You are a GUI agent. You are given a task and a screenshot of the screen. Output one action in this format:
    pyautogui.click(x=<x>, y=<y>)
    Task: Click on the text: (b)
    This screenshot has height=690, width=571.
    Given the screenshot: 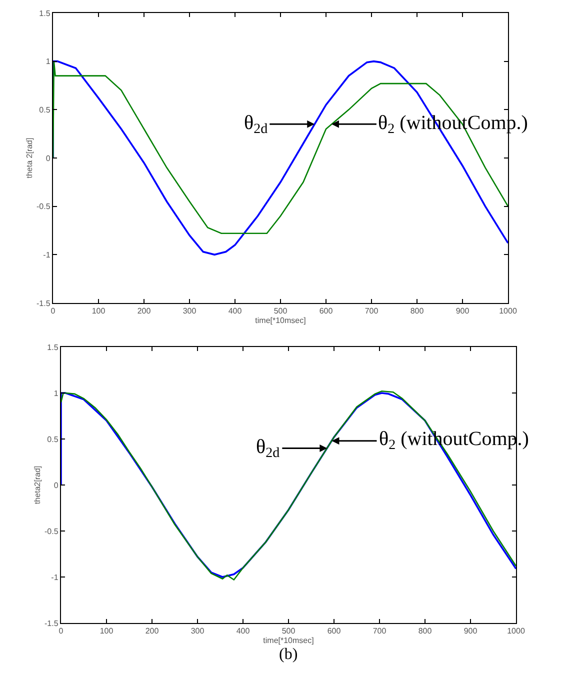 What is the action you would take?
    pyautogui.click(x=288, y=654)
    